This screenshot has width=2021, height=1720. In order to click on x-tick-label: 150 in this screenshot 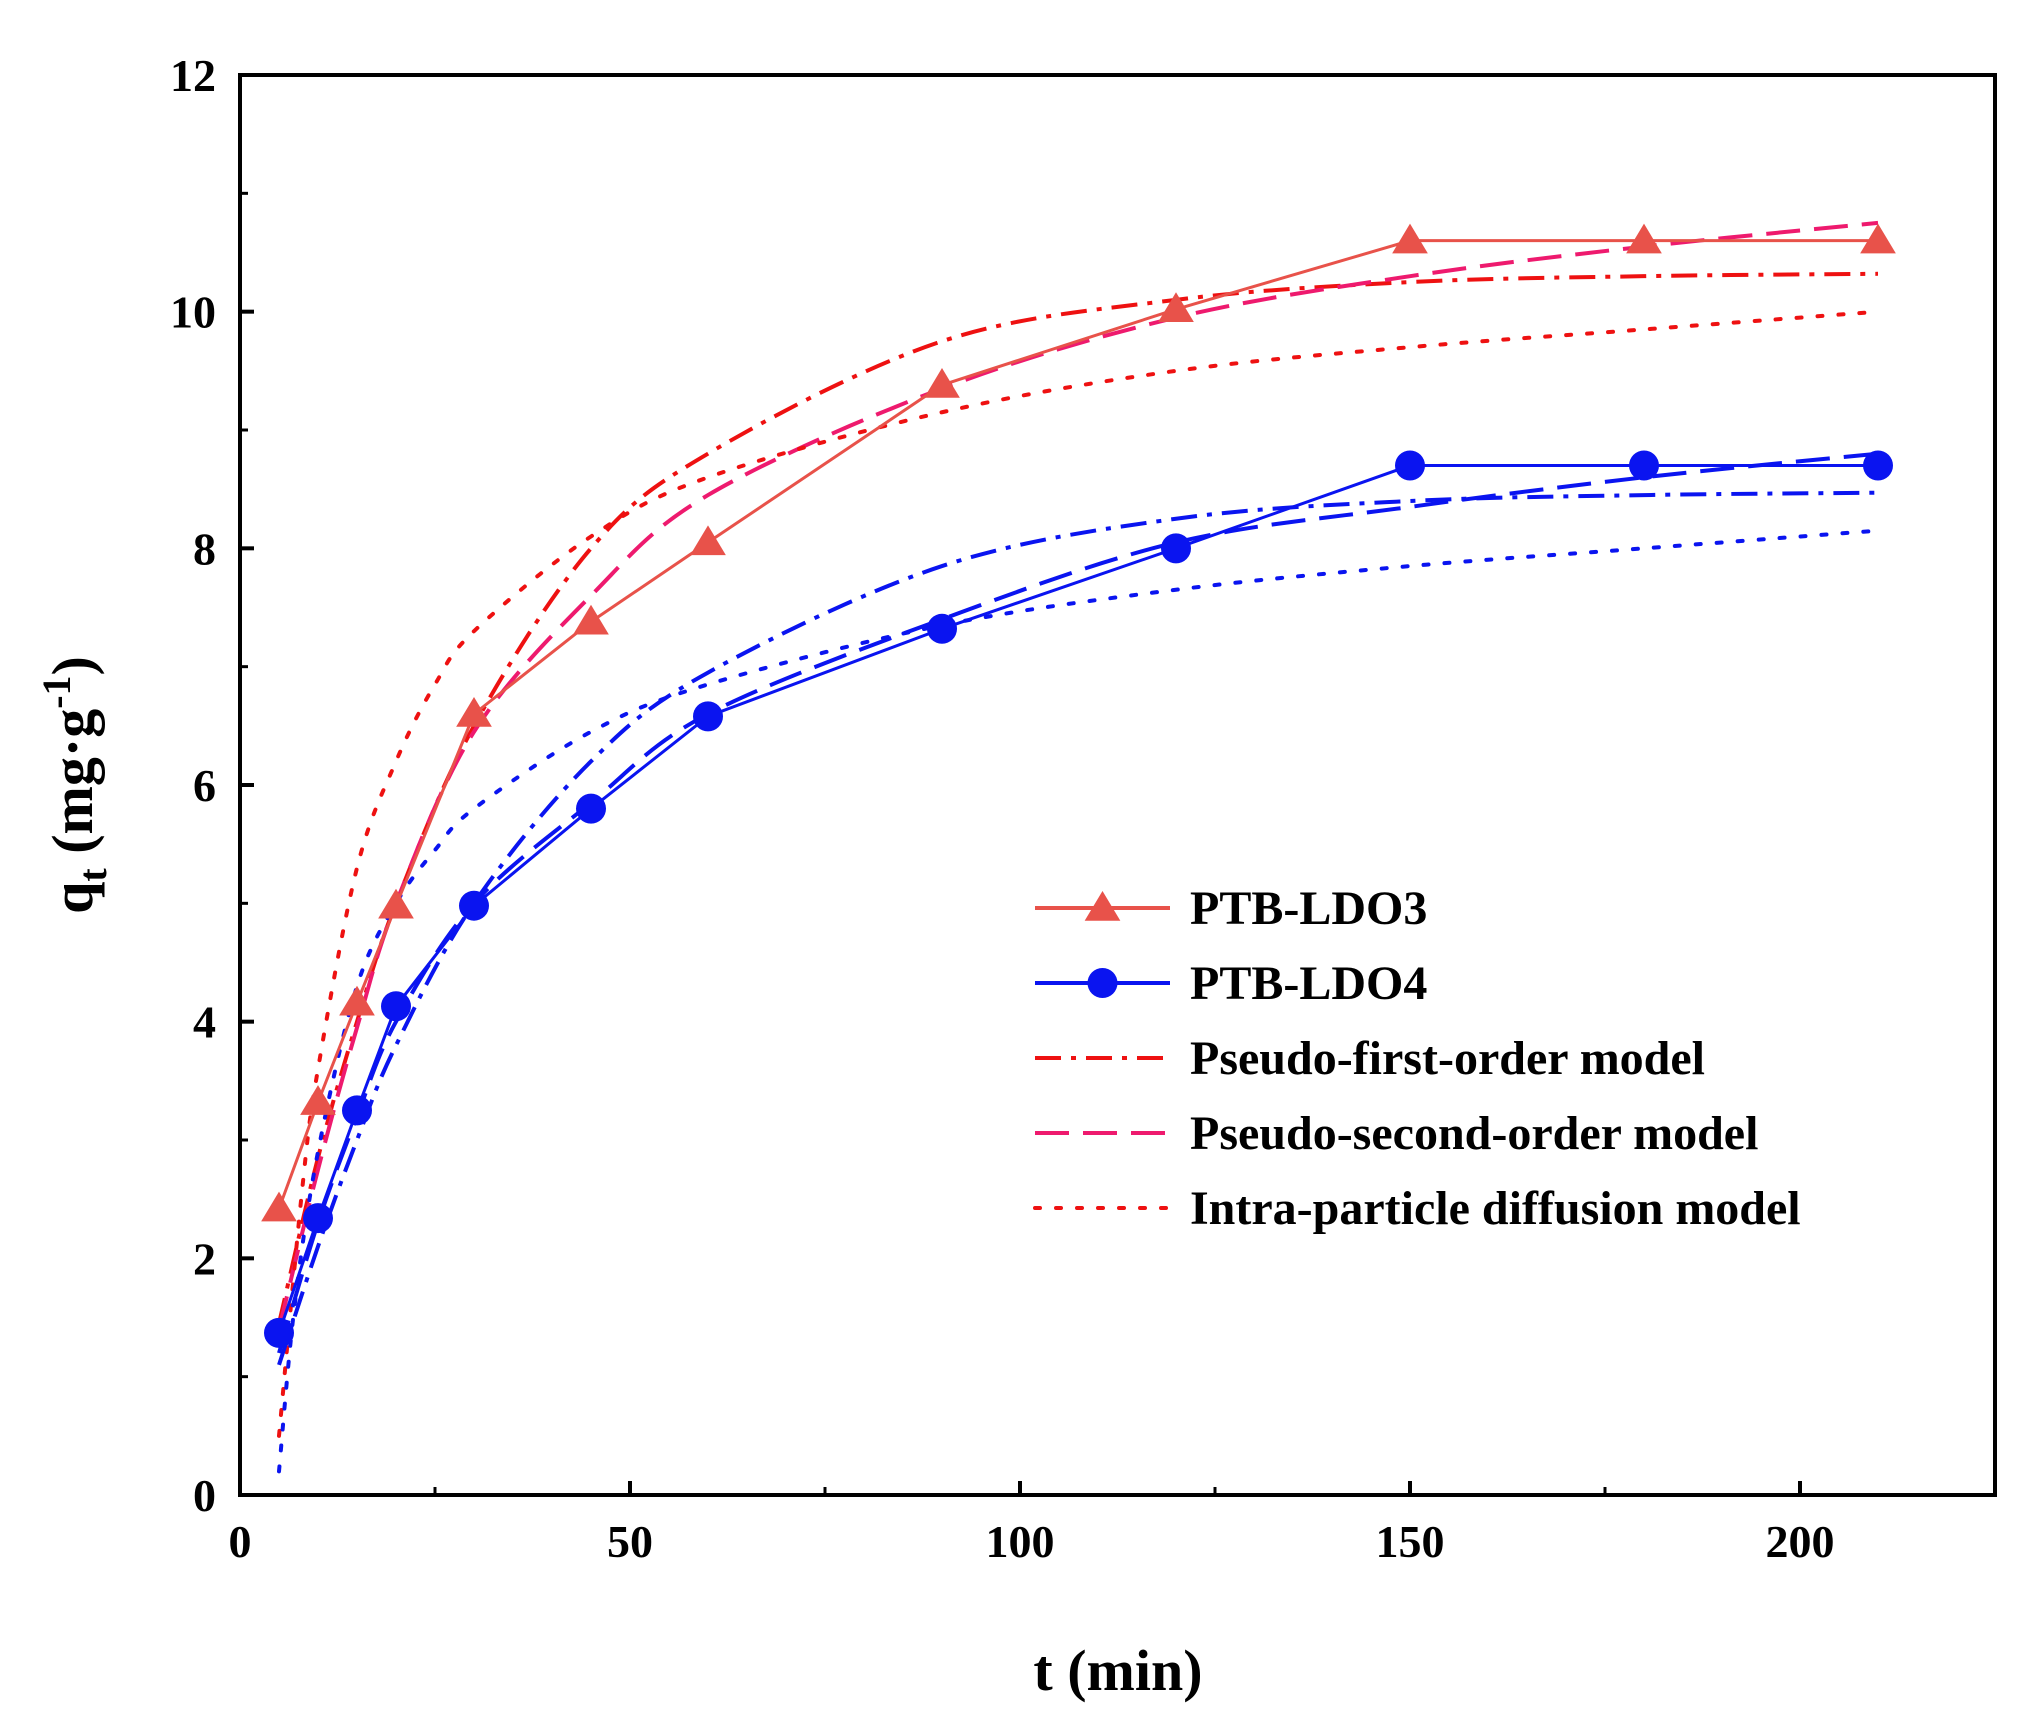, I will do `click(1410, 1541)`.